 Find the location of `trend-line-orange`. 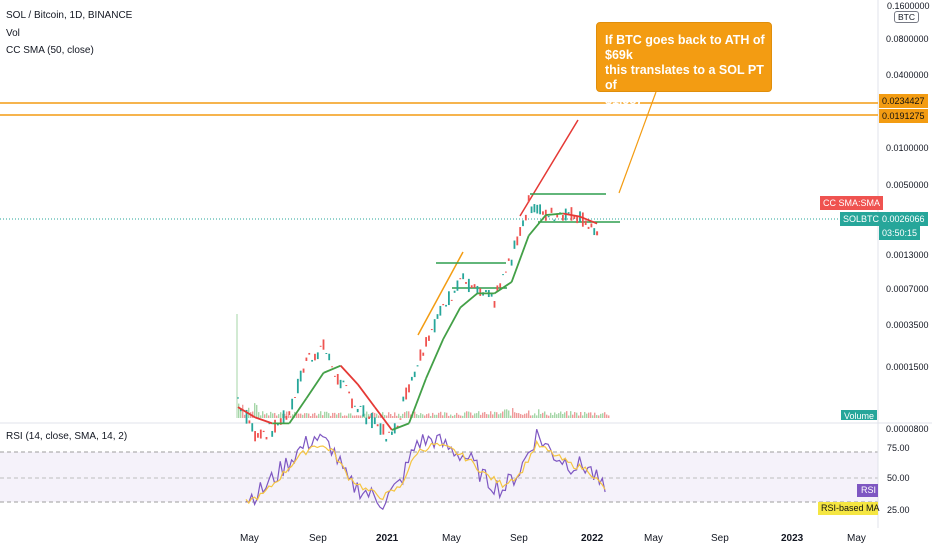

trend-line-orange is located at coordinates (440, 293).